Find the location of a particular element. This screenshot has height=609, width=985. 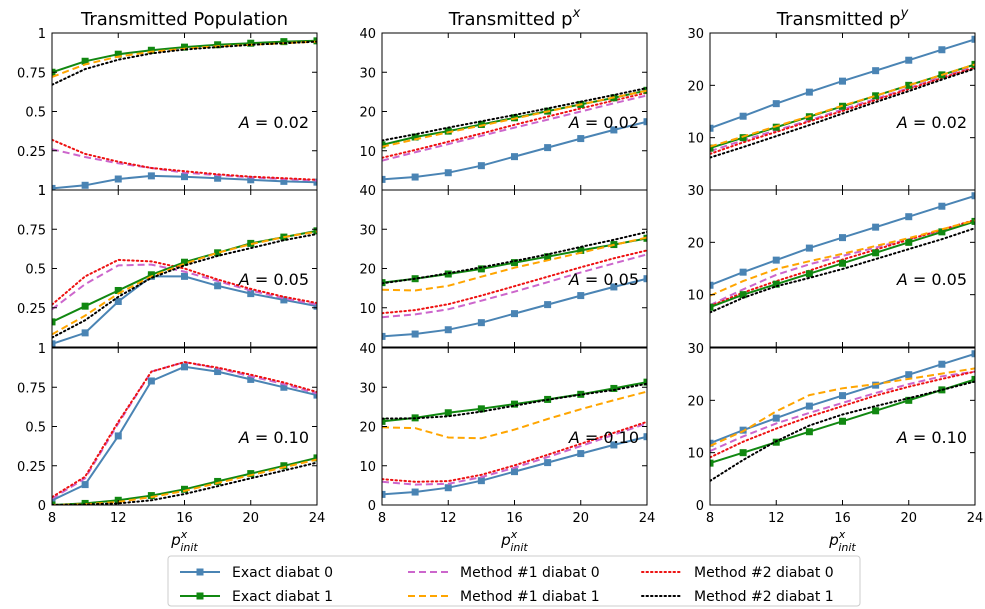

legend-label: Exact diabat 1 is located at coordinates (282, 597).